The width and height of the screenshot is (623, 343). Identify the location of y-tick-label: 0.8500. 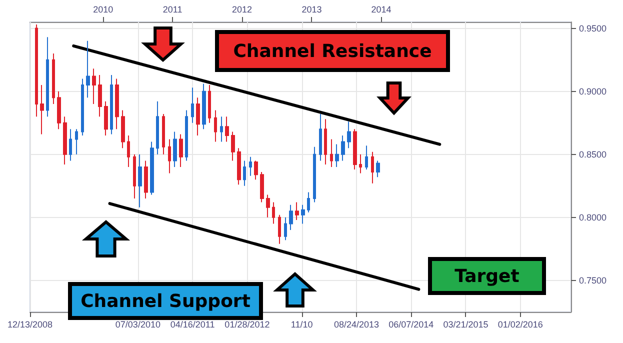
(593, 154).